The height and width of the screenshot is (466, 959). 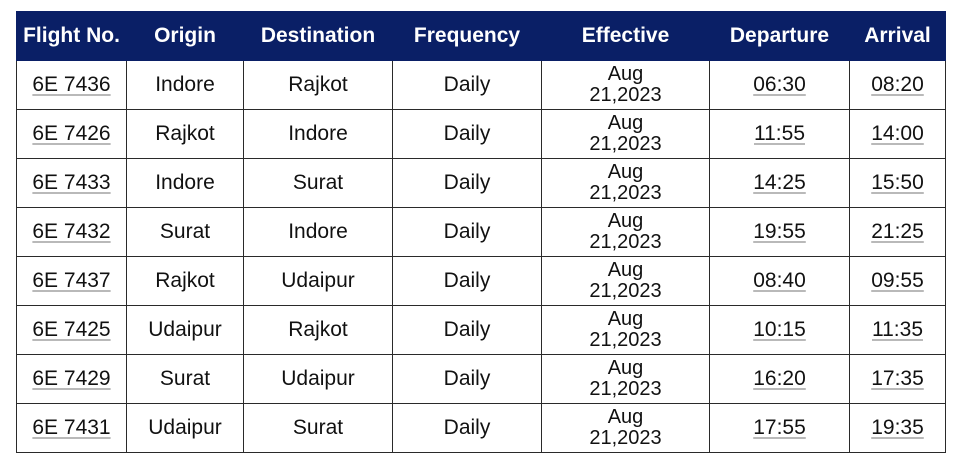 I want to click on cell-departure: 19:55, so click(x=779, y=232).